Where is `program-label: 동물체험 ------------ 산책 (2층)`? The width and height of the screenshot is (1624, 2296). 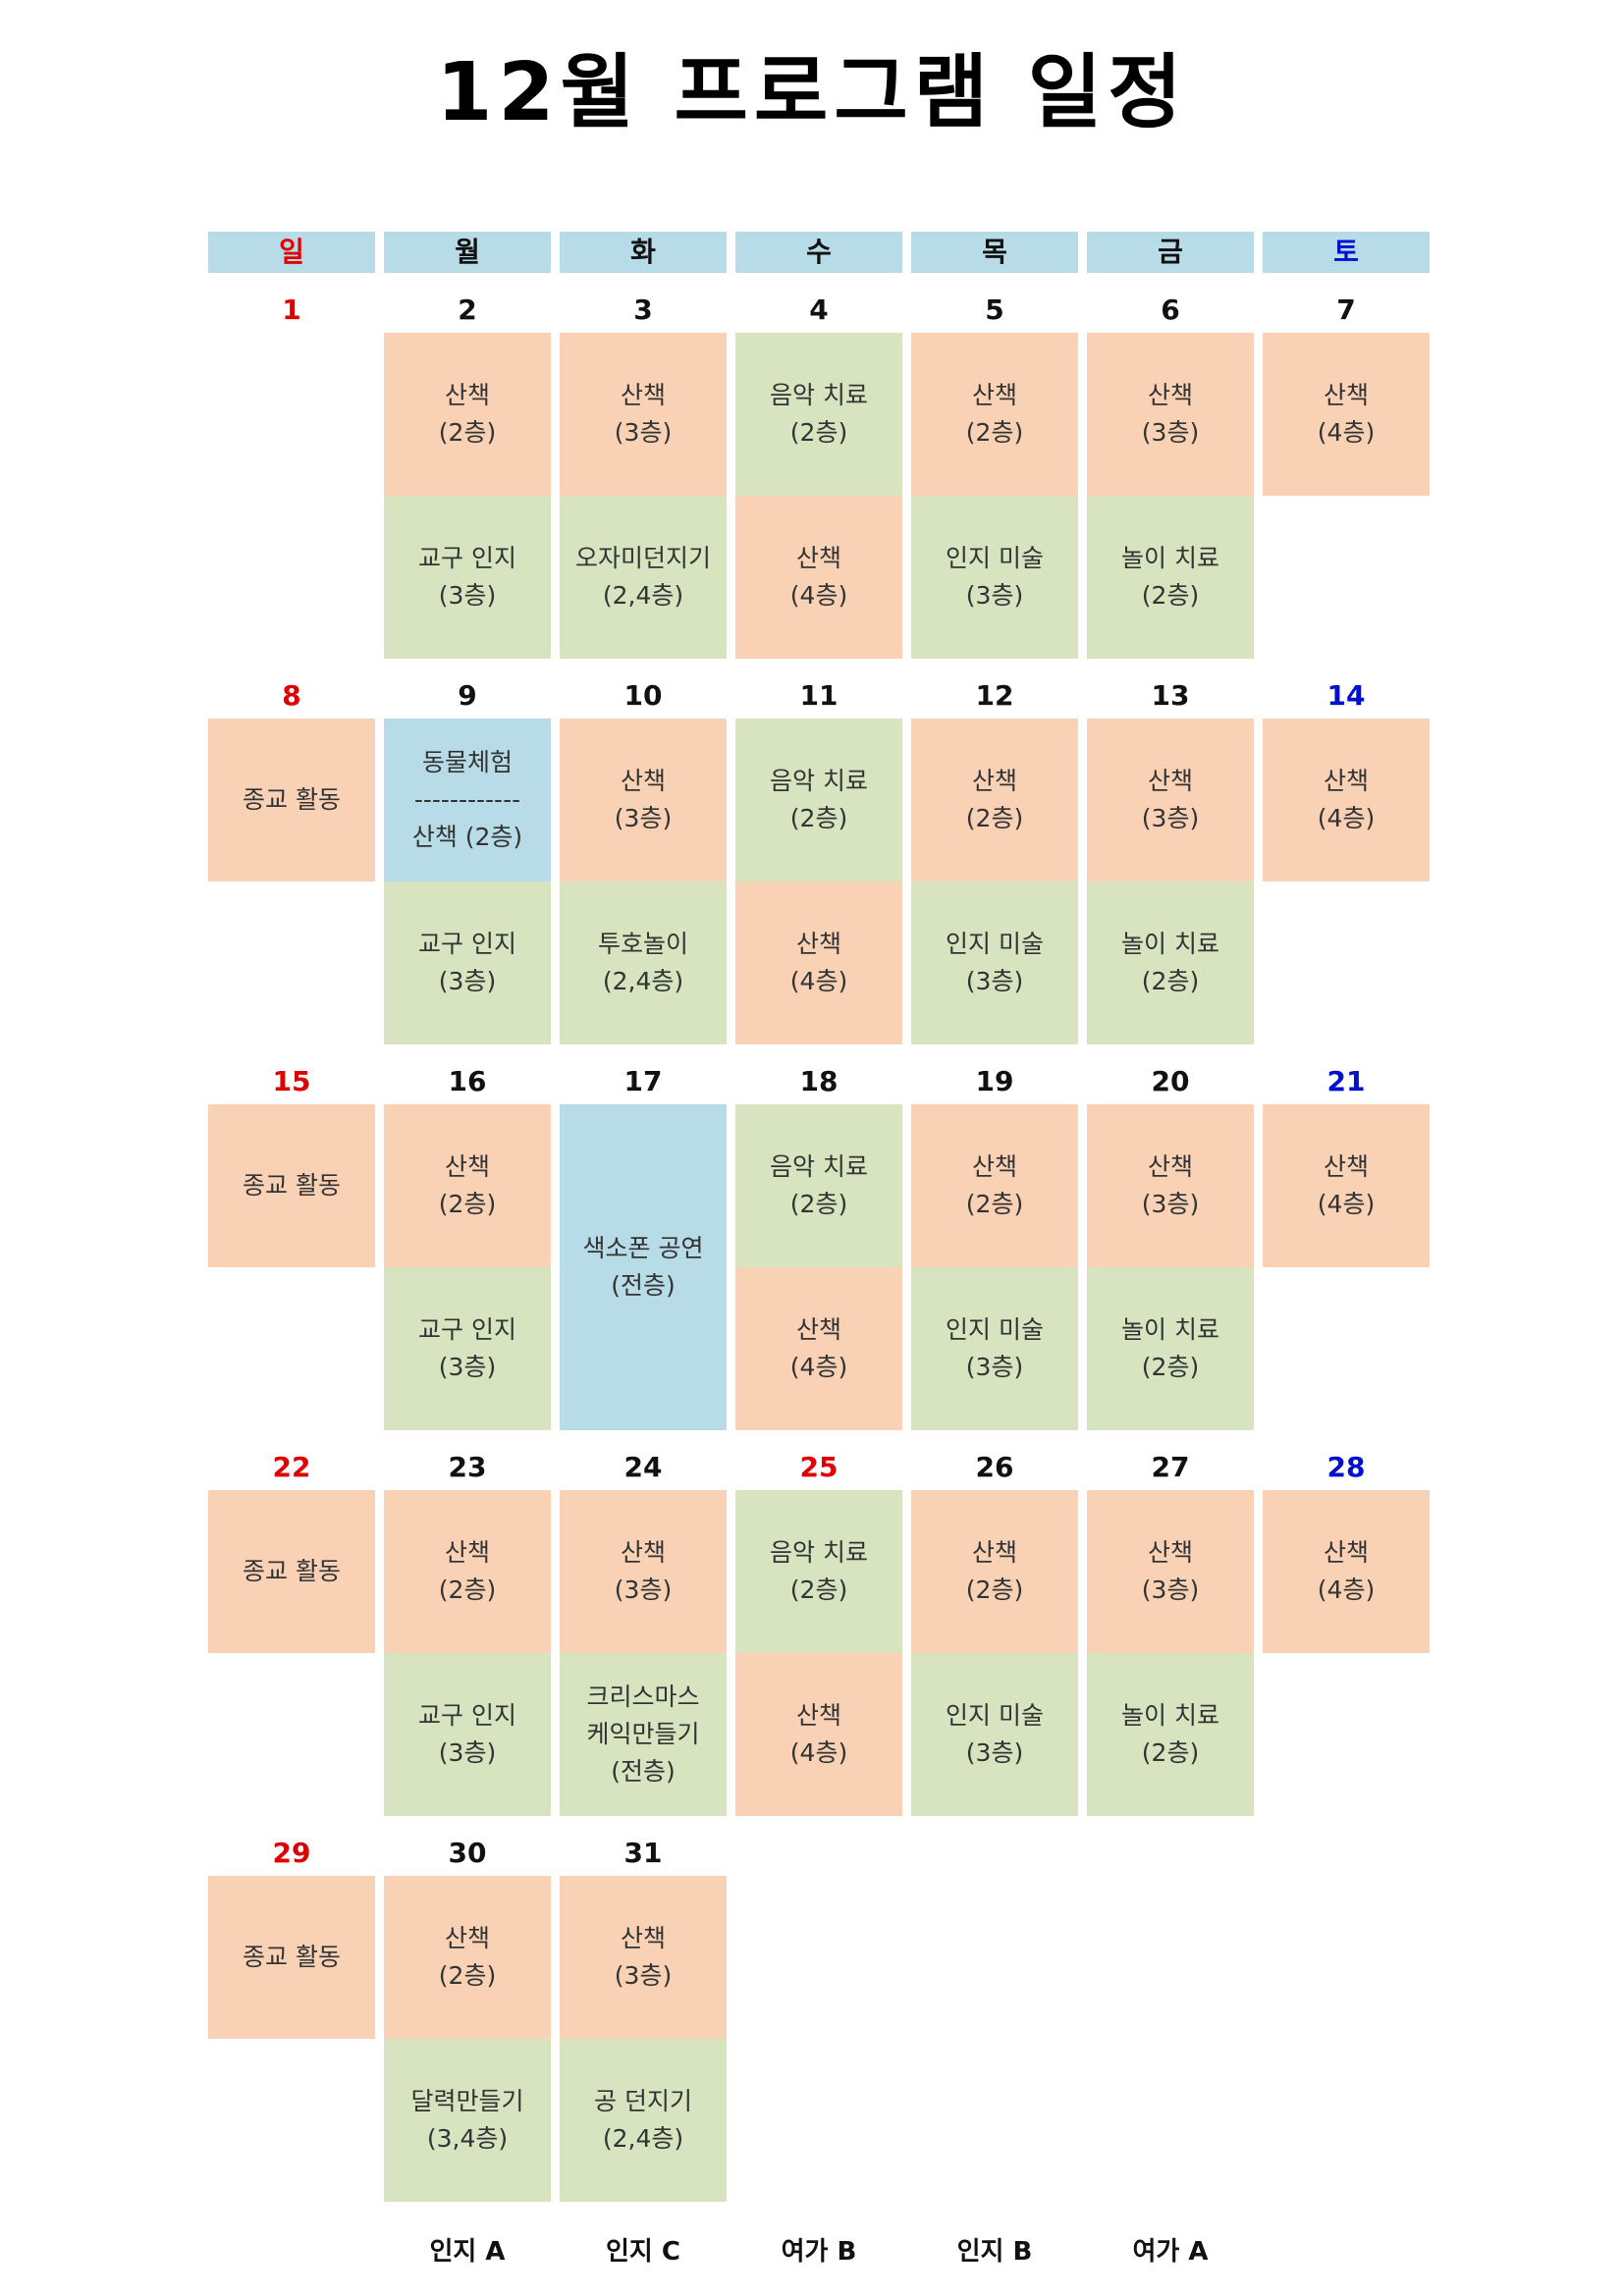 program-label: 동물체험 ------------ 산책 (2층) is located at coordinates (467, 799).